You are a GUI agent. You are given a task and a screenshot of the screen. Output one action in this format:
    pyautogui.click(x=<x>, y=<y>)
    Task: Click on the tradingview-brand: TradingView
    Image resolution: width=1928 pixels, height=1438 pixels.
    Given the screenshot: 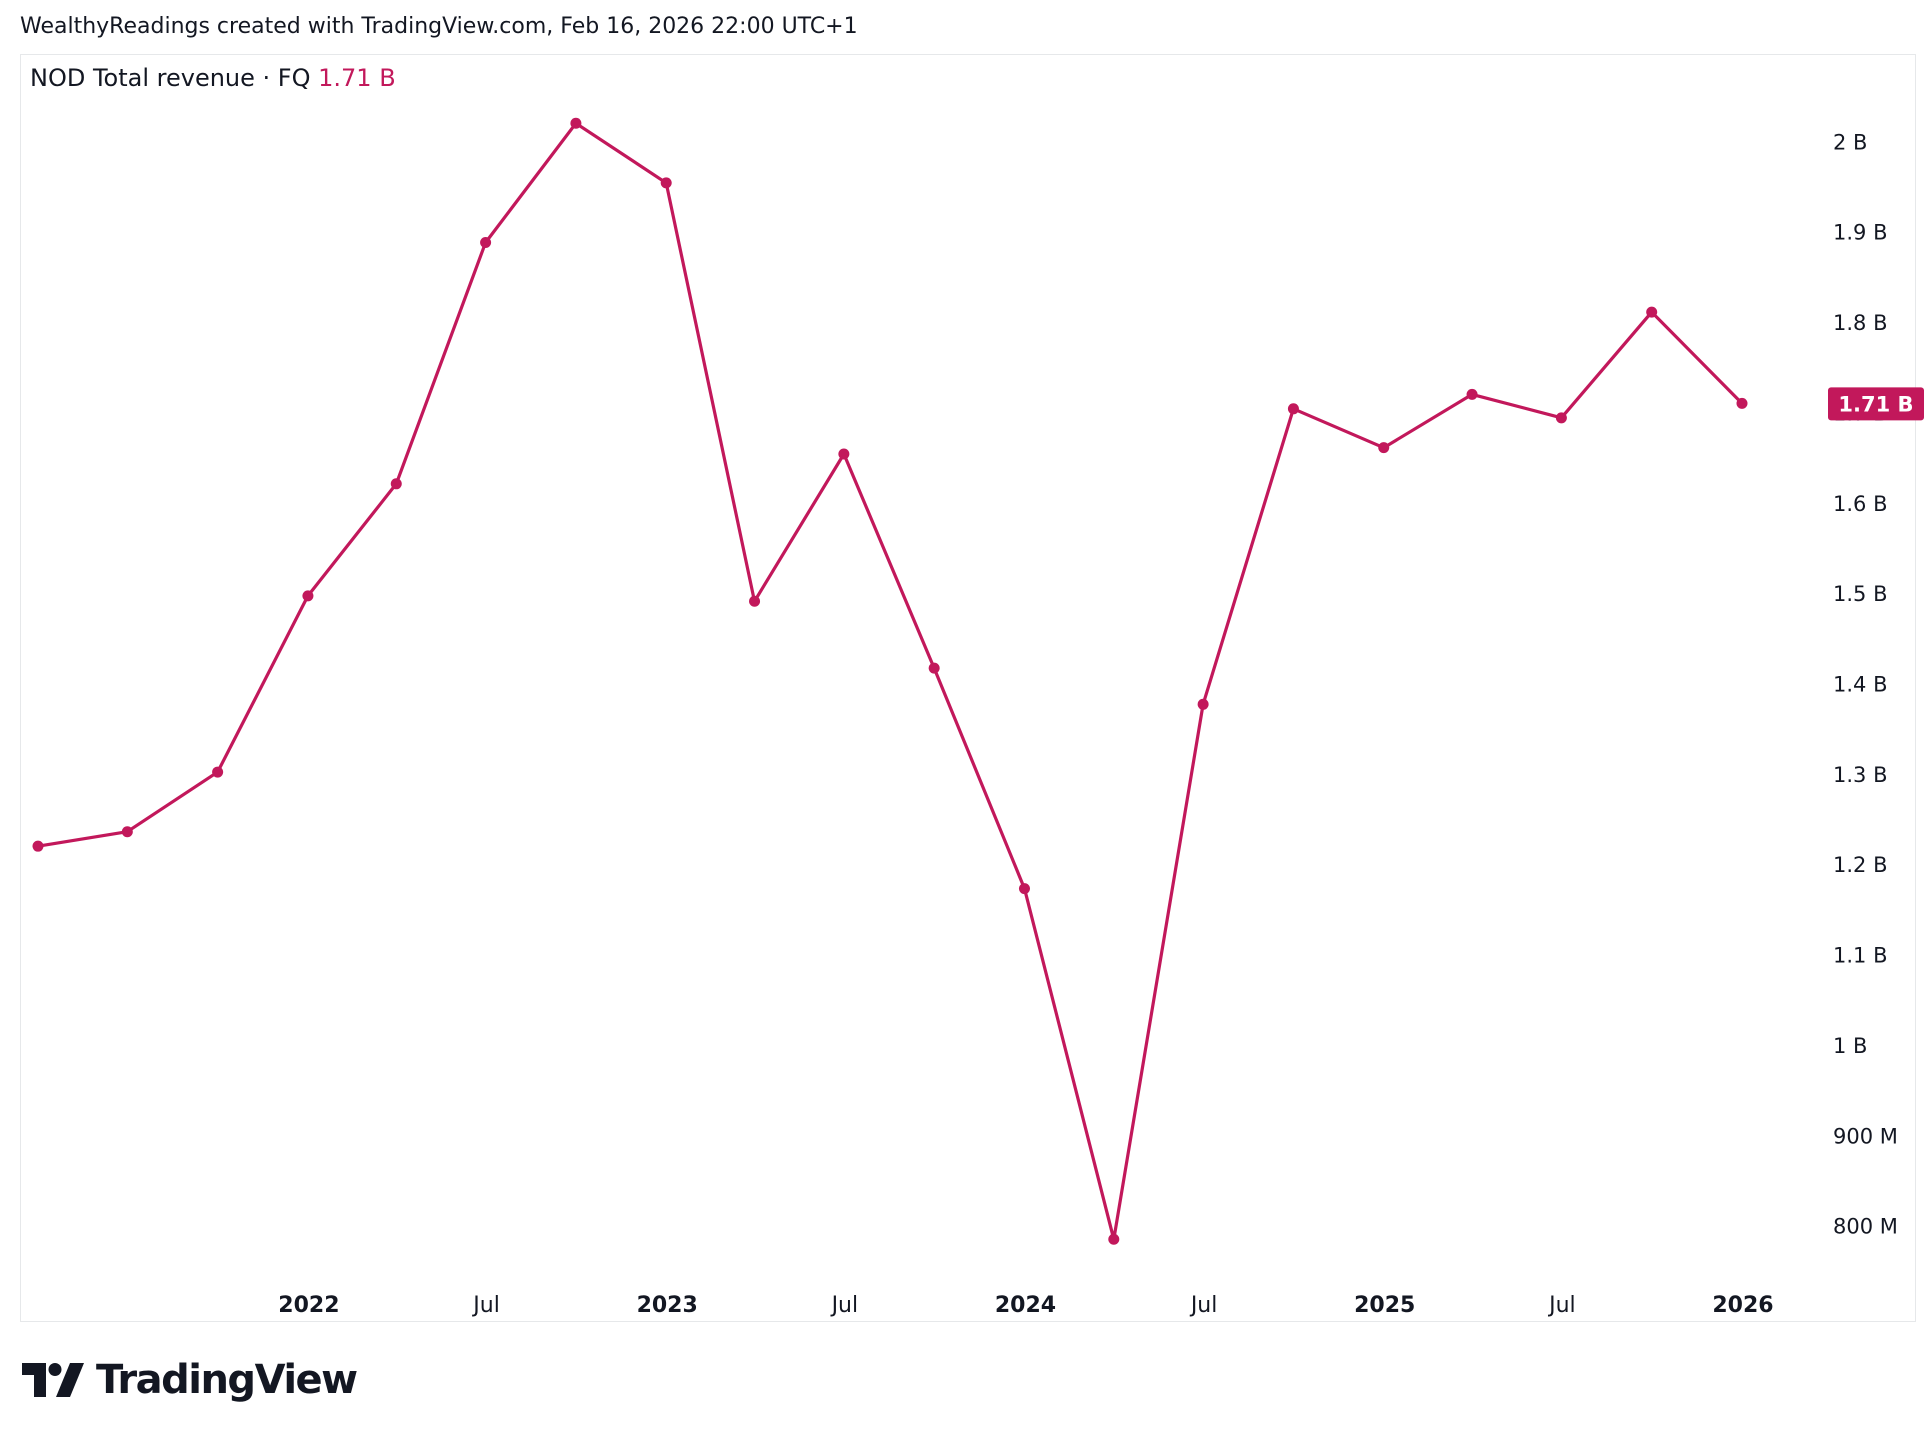 What is the action you would take?
    pyautogui.click(x=190, y=1380)
    